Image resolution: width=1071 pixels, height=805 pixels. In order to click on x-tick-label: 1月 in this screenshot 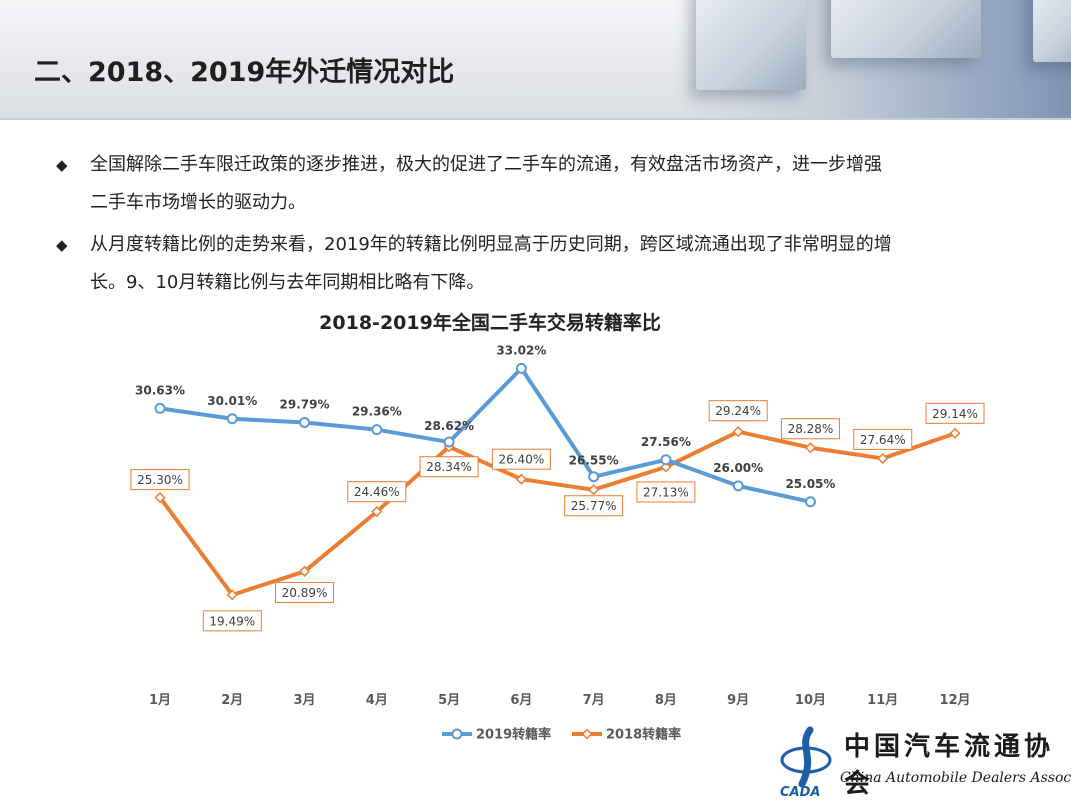, I will do `click(160, 700)`.